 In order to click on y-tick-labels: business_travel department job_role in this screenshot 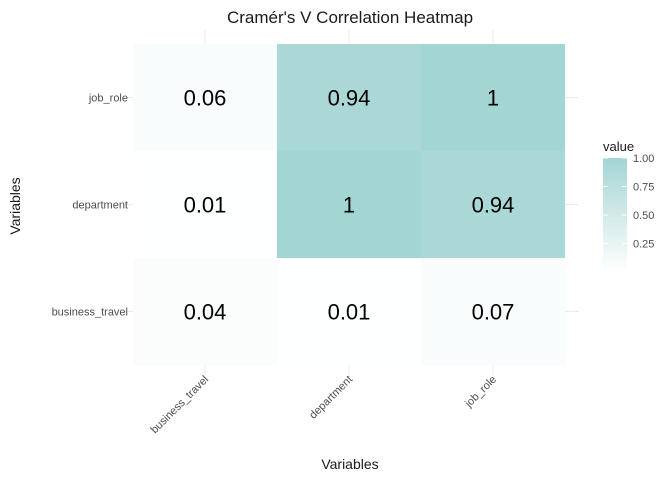, I will do `click(90, 206)`.